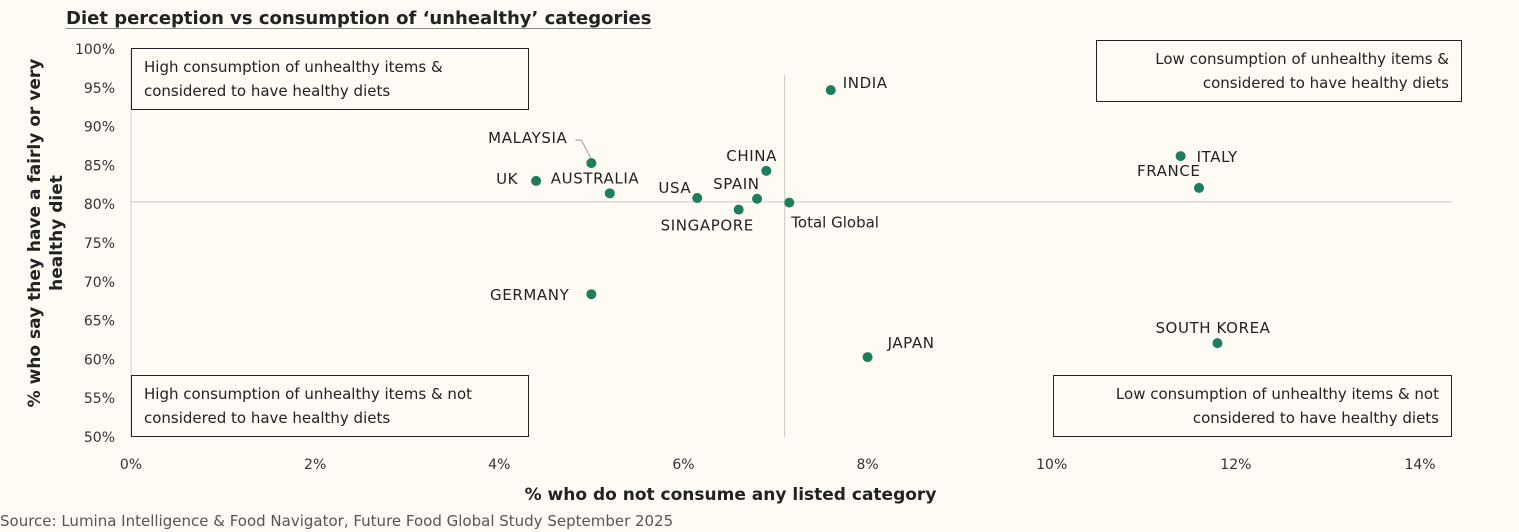 The image size is (1519, 532). What do you see at coordinates (1168, 171) in the screenshot?
I see `data-label: FRANCE` at bounding box center [1168, 171].